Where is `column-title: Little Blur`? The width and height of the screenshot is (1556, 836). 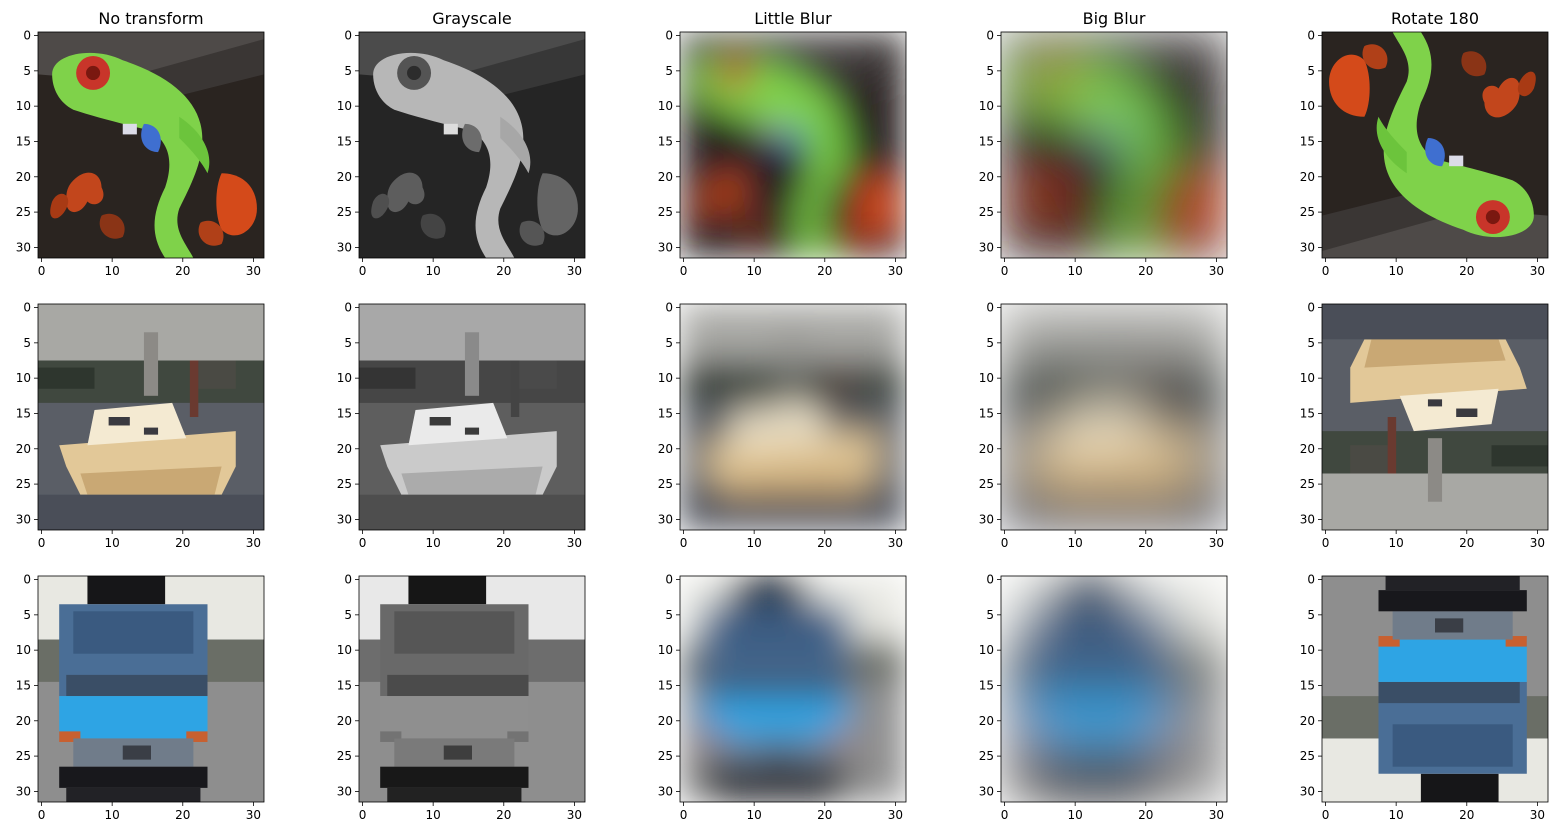 column-title: Little Blur is located at coordinates (793, 18).